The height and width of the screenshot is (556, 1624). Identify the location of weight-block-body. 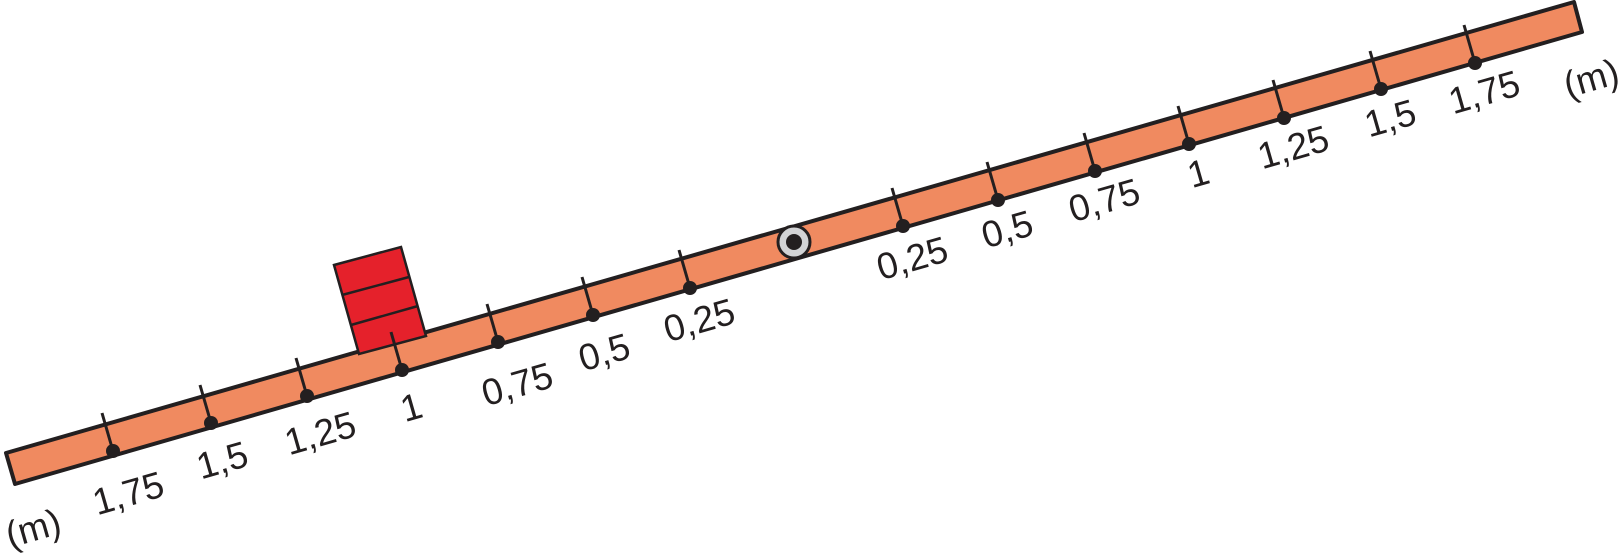
(380, 300).